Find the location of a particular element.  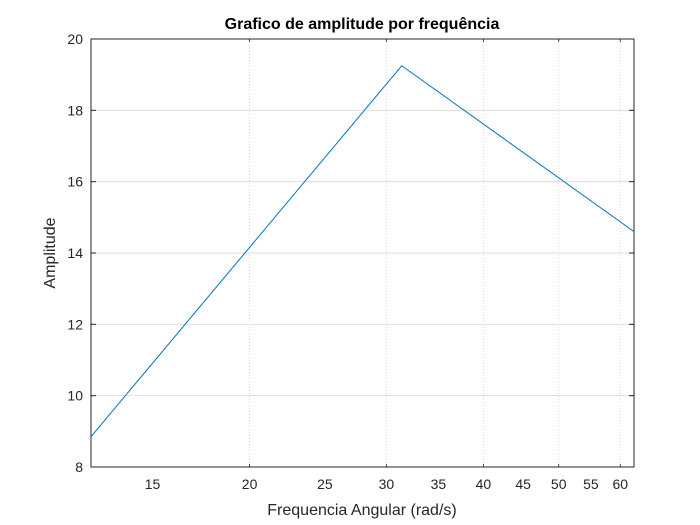

chart-title: Grafico de amplitude por frequência is located at coordinates (362, 24).